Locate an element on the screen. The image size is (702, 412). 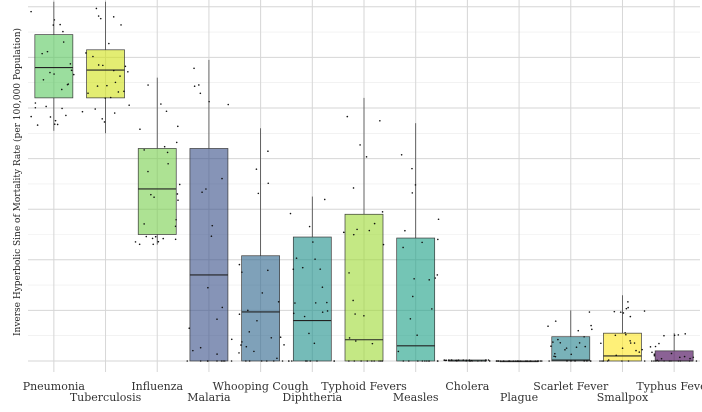
box-tuberculosis is located at coordinates (105, 74).